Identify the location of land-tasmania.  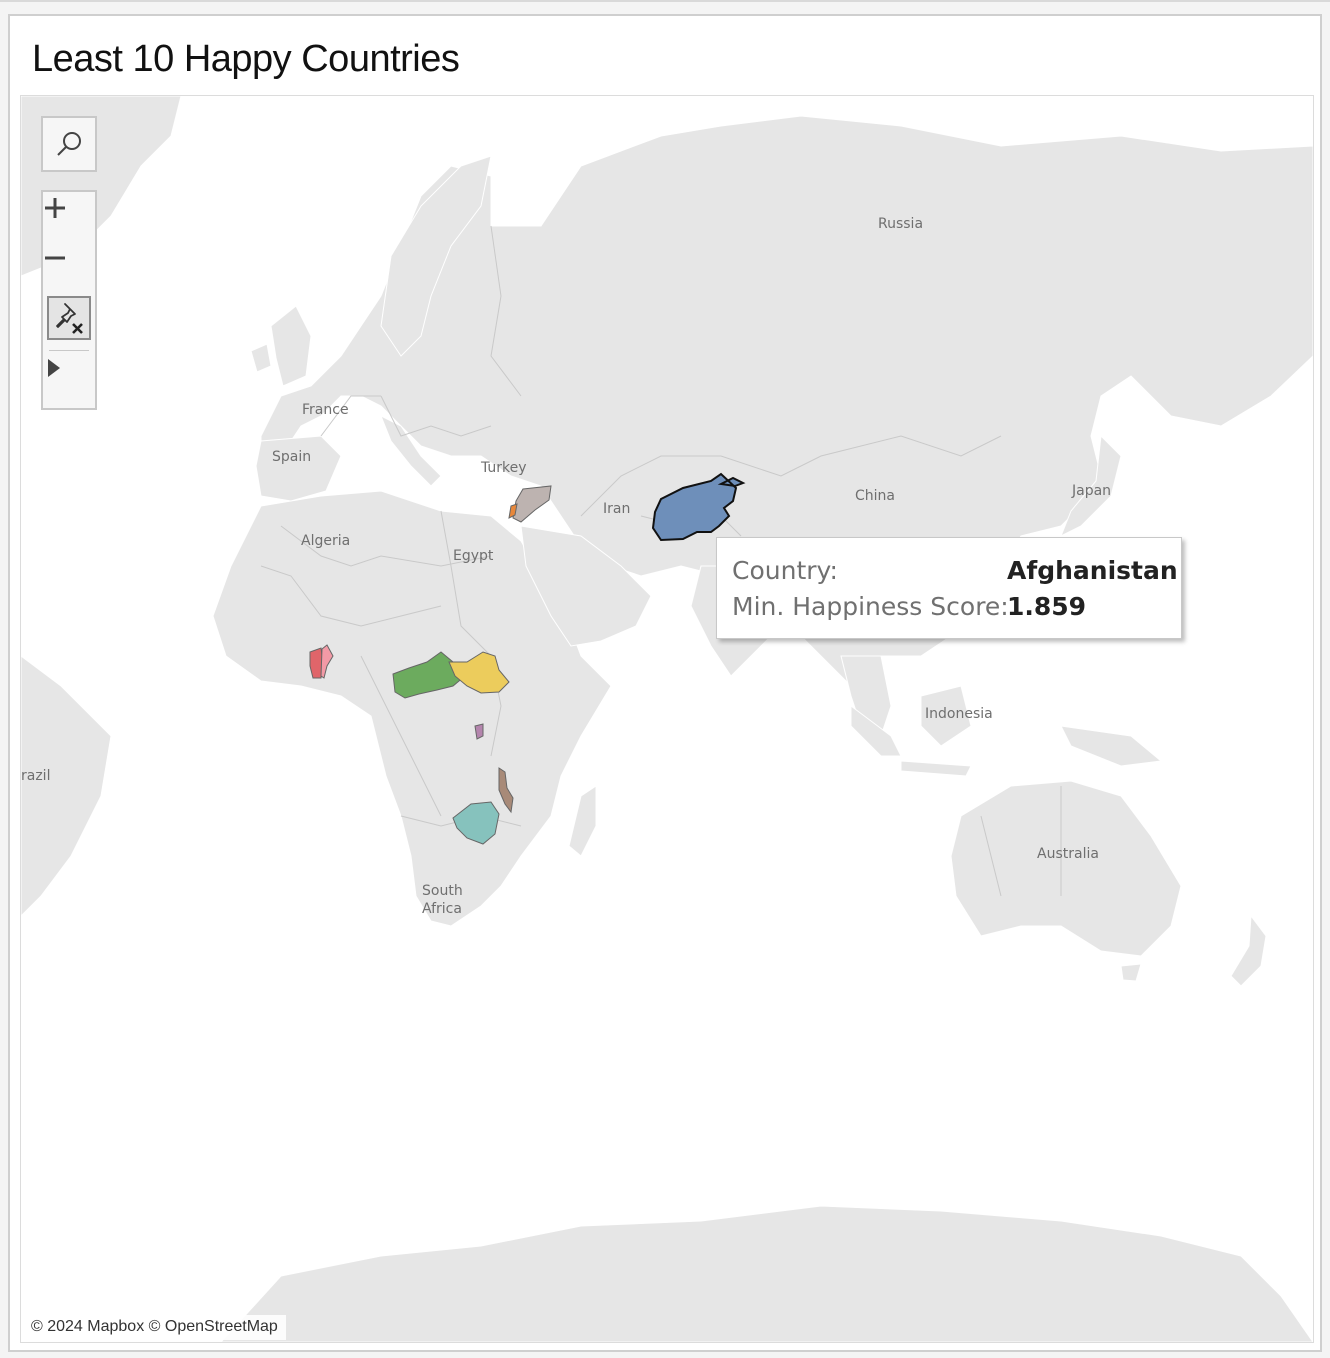
(1131, 972).